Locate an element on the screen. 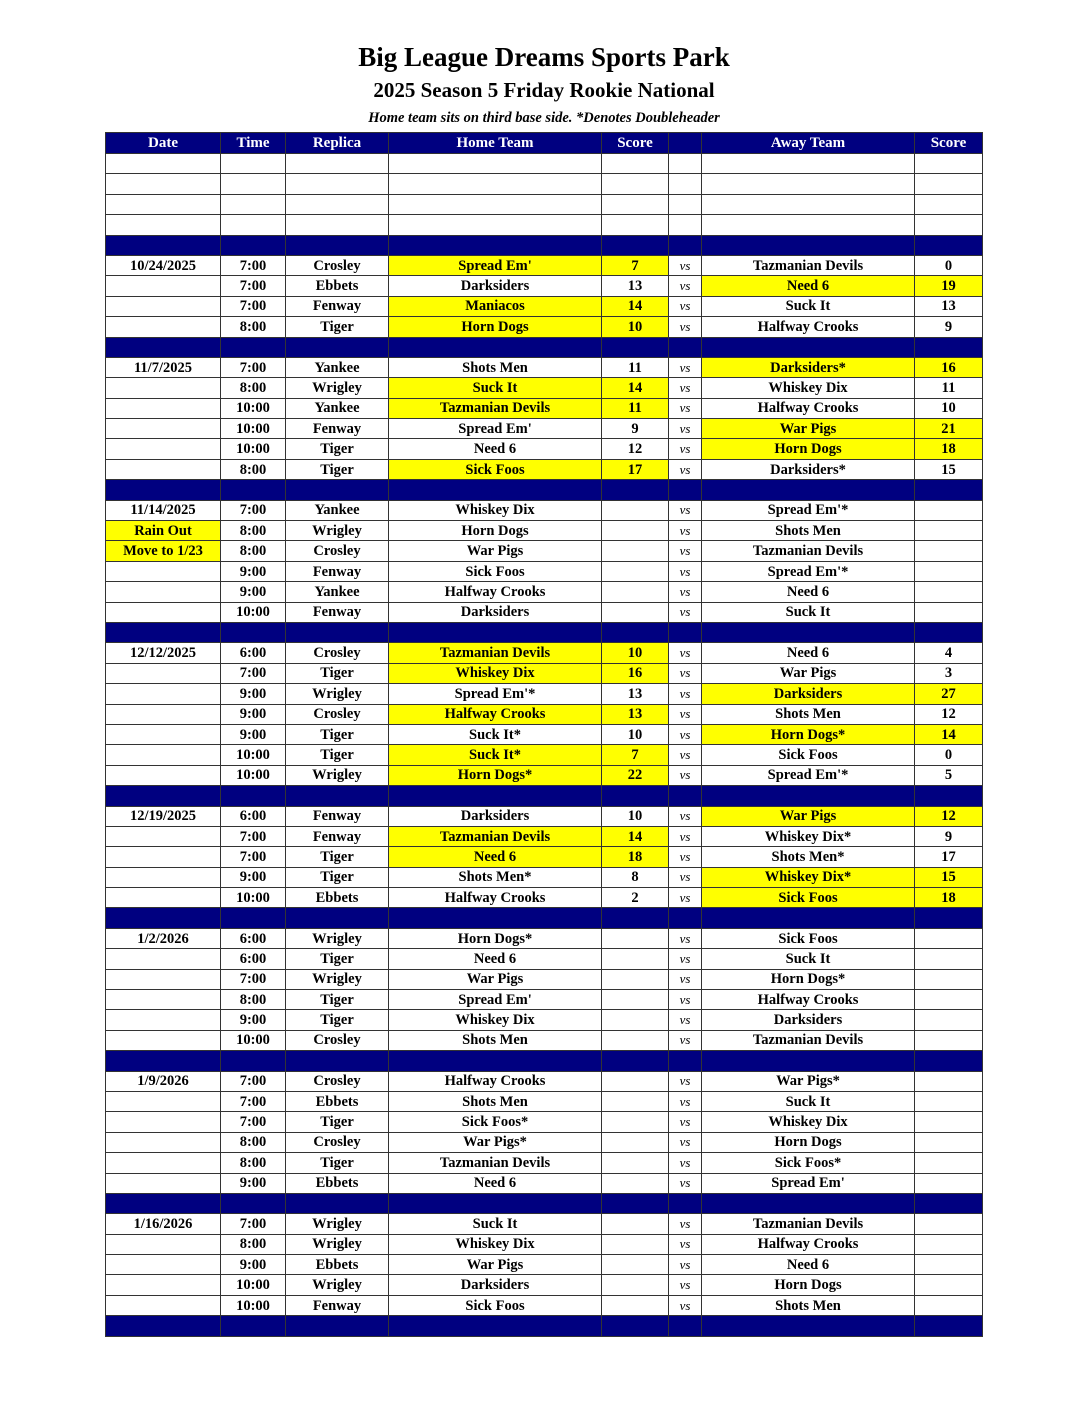 This screenshot has height=1408, width=1088. game-date: 1/16/2026 is located at coordinates (163, 1224).